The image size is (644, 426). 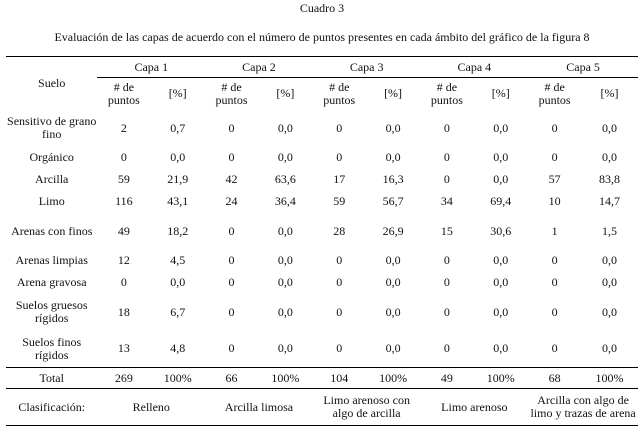 What do you see at coordinates (366, 407) in the screenshot?
I see `clasificacion-value: Limo arenoso con algo de arcilla` at bounding box center [366, 407].